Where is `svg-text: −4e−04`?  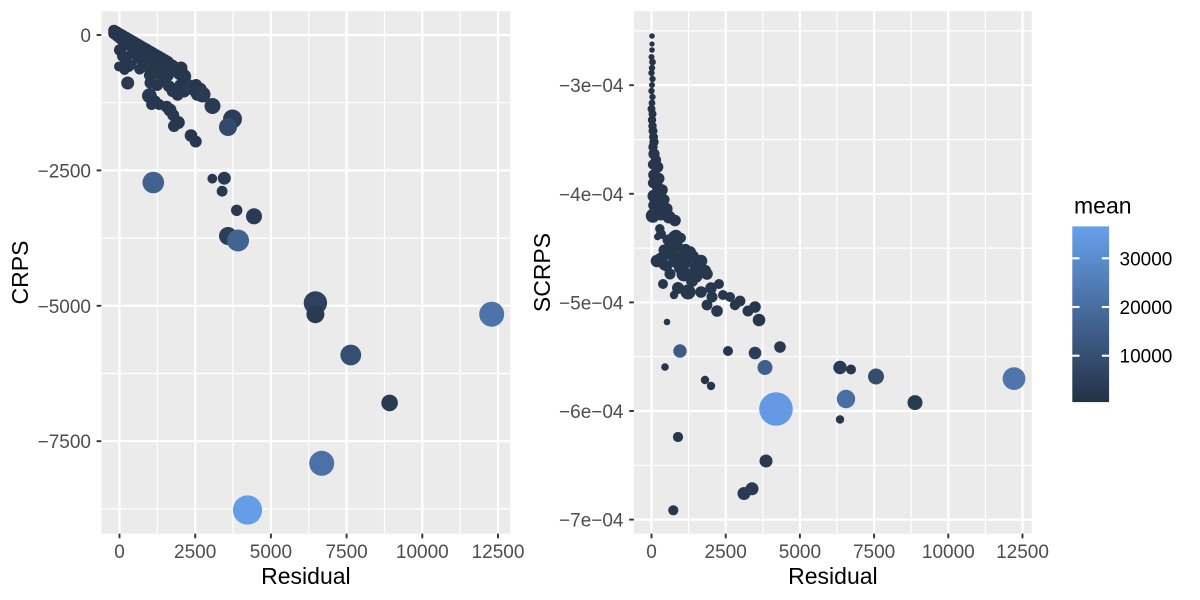
svg-text: −4e−04 is located at coordinates (591, 195).